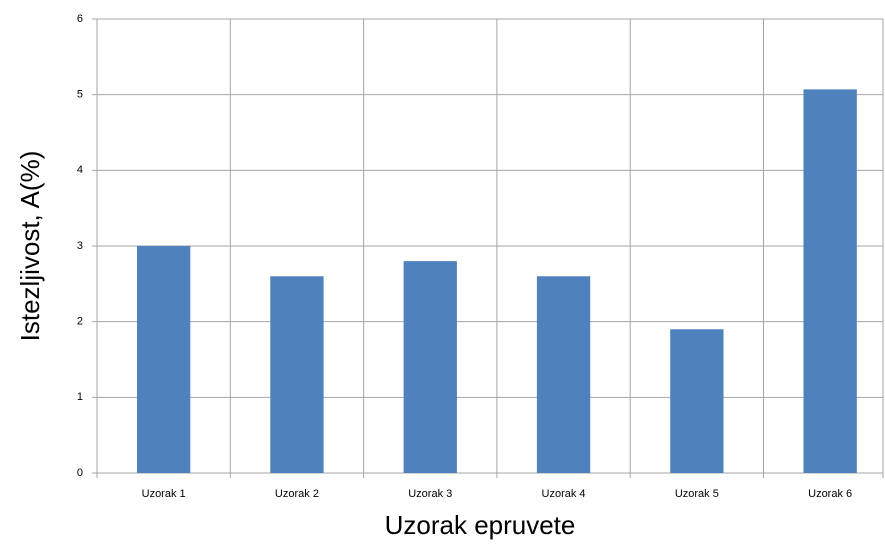 The height and width of the screenshot is (549, 885). What do you see at coordinates (697, 494) in the screenshot?
I see `x-tick-label: Uzorak 5` at bounding box center [697, 494].